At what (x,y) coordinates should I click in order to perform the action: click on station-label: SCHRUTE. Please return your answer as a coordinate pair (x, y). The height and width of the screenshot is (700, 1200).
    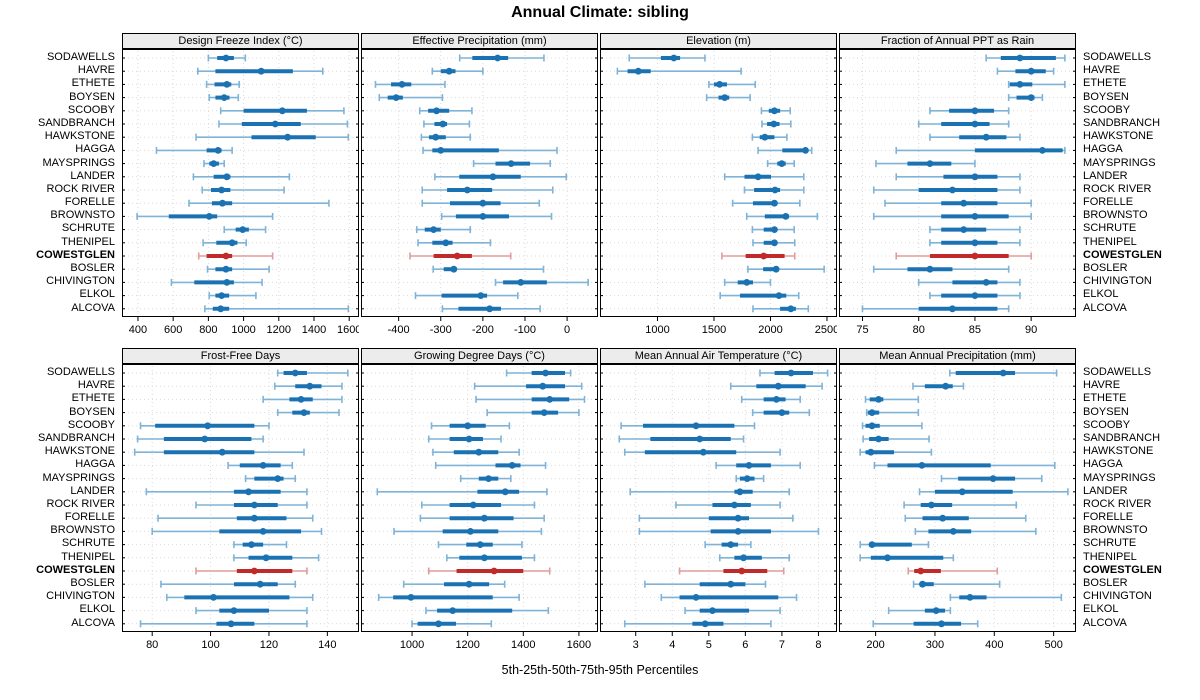
    Looking at the image, I should click on (88, 543).